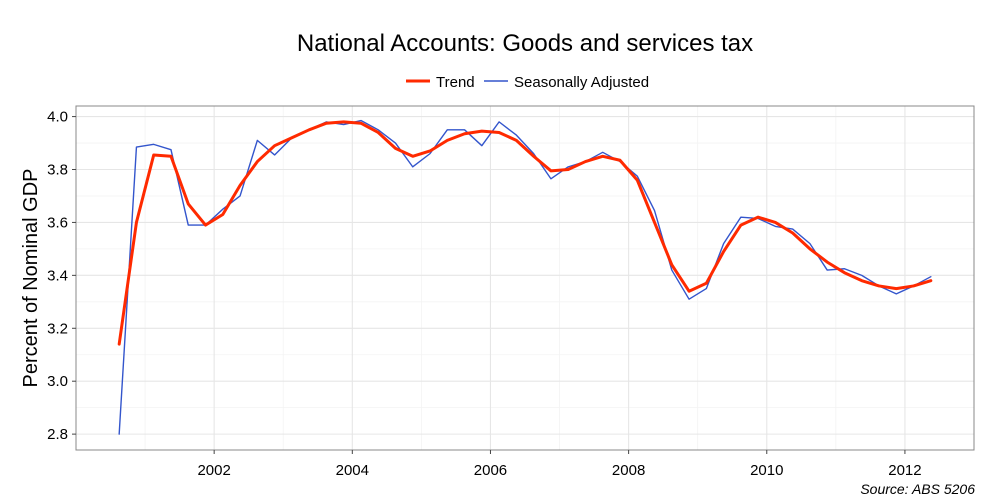 Image resolution: width=1000 pixels, height=500 pixels. I want to click on y-tick-label: 3.4, so click(57, 275).